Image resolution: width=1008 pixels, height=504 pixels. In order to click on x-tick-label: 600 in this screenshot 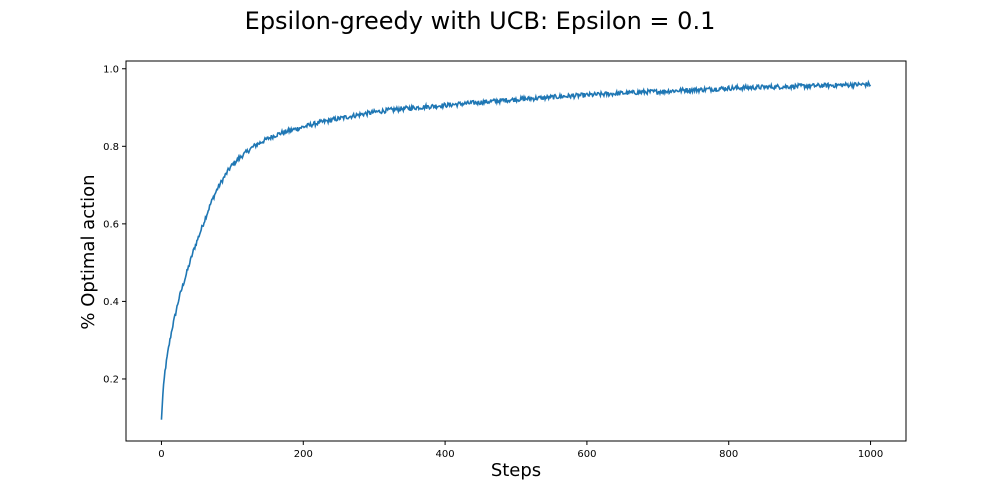, I will do `click(586, 454)`.